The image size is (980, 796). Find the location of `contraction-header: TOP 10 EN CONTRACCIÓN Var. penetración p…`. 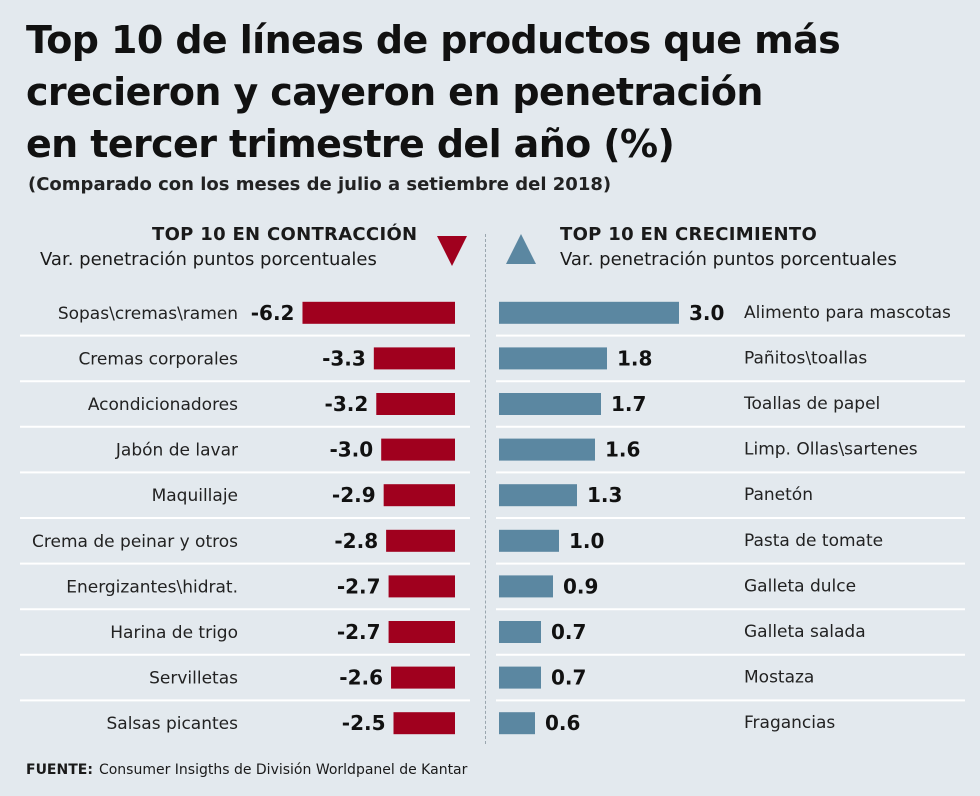

contraction-header: TOP 10 EN CONTRACCIÓN Var. penetración p… is located at coordinates (228, 247).